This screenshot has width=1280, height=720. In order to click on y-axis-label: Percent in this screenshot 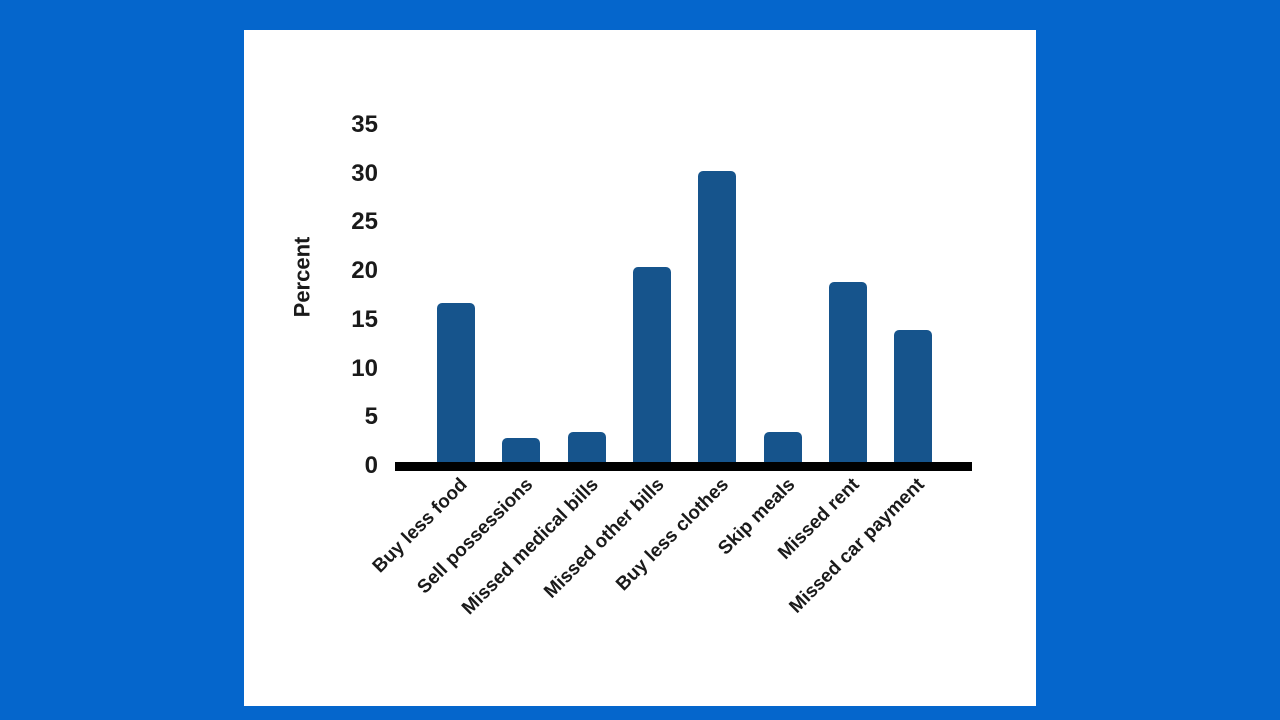, I will do `click(301, 277)`.